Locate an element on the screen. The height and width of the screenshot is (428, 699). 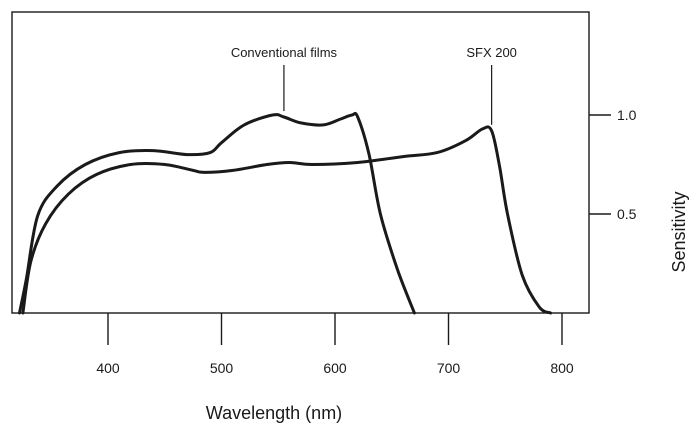
y-tick-label-1-0: 1.0 is located at coordinates (627, 115).